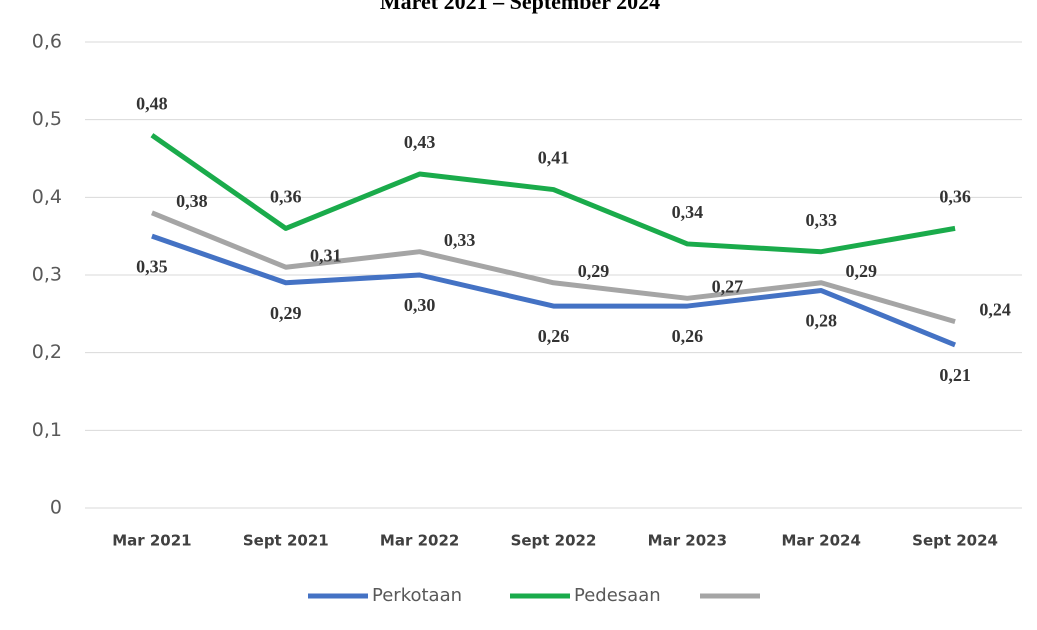 This screenshot has width=1037, height=630. What do you see at coordinates (47, 275) in the screenshot?
I see `y-tick-label: 0,3` at bounding box center [47, 275].